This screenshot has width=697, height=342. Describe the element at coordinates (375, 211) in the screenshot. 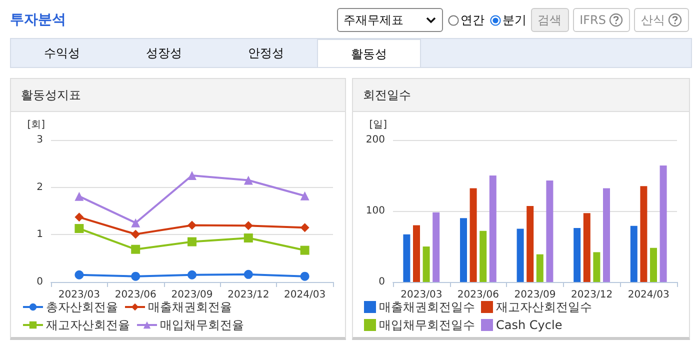

I see `y-tick-label: 100` at that location.